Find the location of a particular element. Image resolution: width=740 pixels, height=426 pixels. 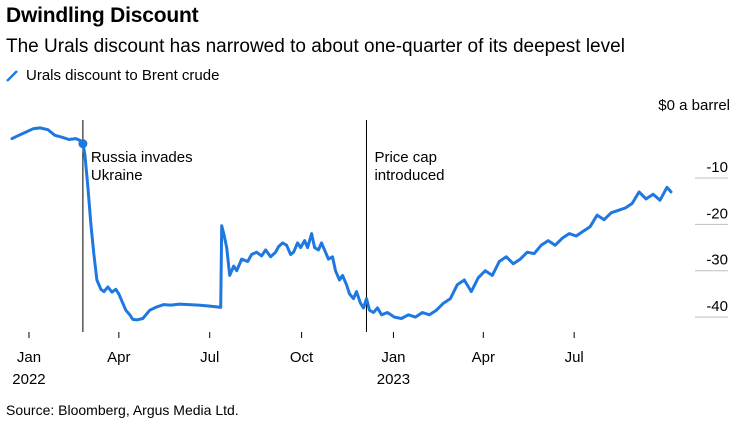

source-note: Source: Bloomberg, Argus Media Ltd. is located at coordinates (122, 410).